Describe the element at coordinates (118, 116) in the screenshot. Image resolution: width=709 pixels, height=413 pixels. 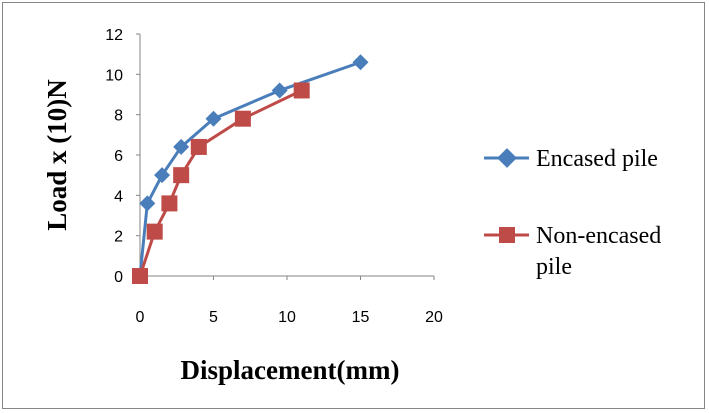
I see `y-tick-label: 8` at that location.